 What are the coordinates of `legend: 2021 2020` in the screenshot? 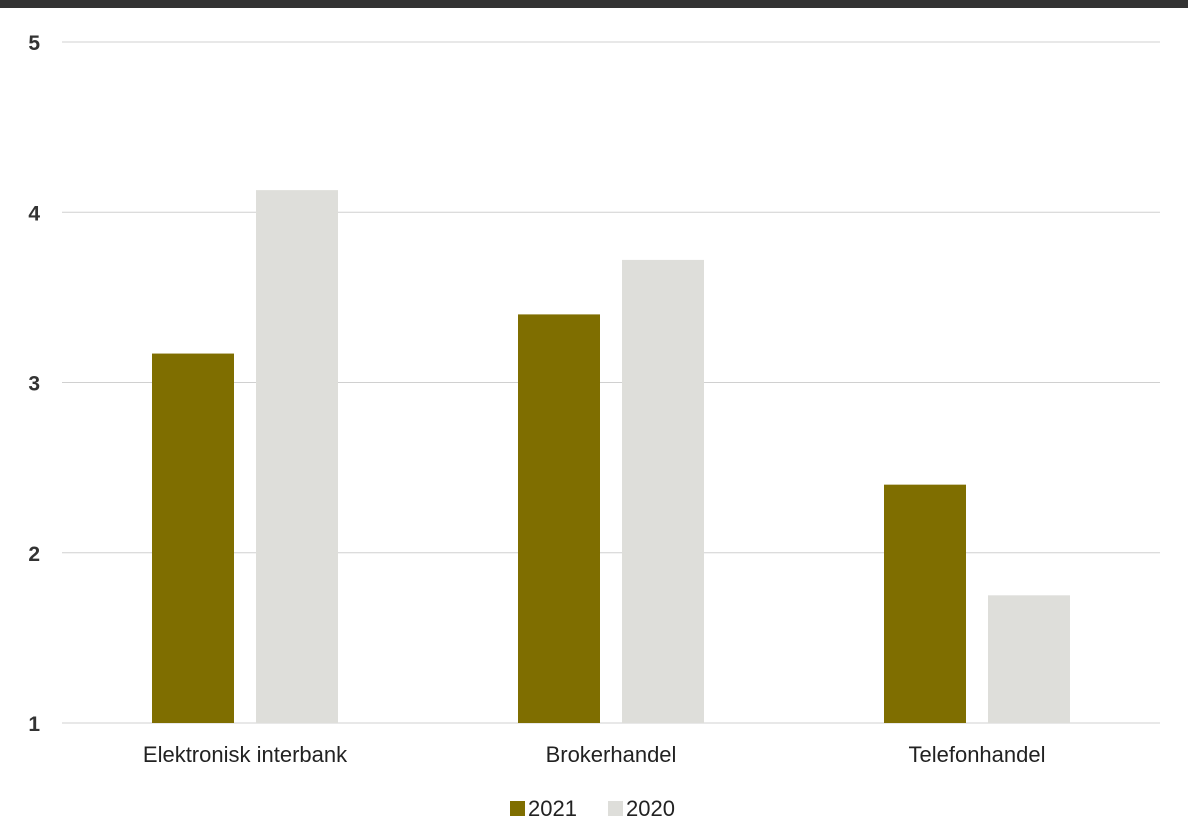 It's located at (592, 808).